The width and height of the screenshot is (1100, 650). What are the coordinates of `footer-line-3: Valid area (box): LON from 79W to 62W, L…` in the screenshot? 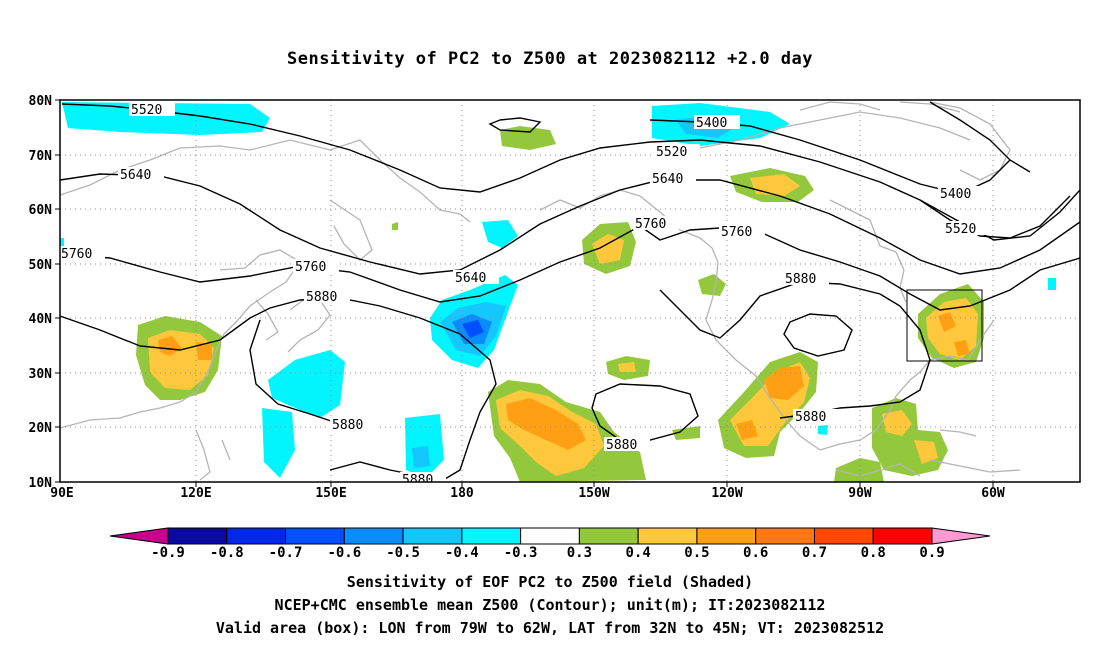 It's located at (550, 628).